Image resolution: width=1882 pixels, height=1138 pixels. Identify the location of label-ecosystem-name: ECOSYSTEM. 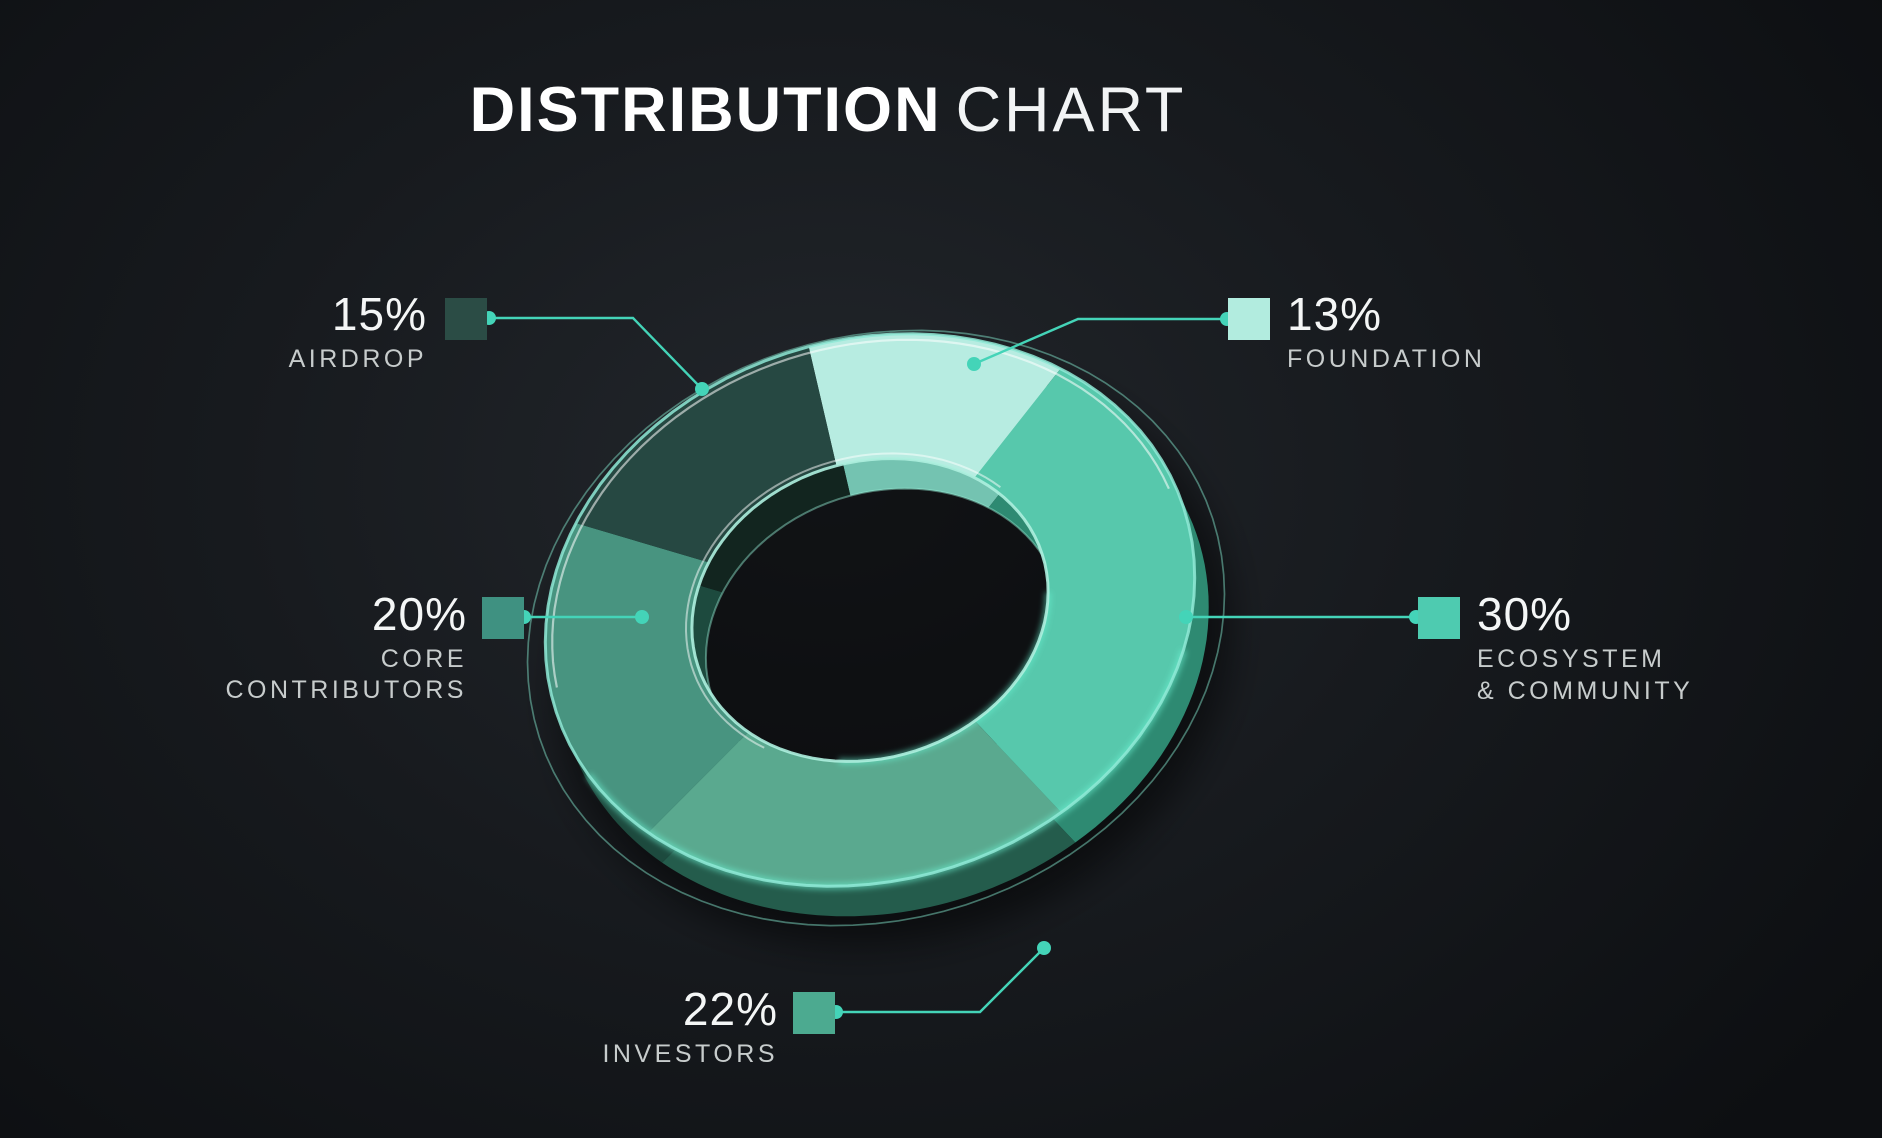
(1571, 659).